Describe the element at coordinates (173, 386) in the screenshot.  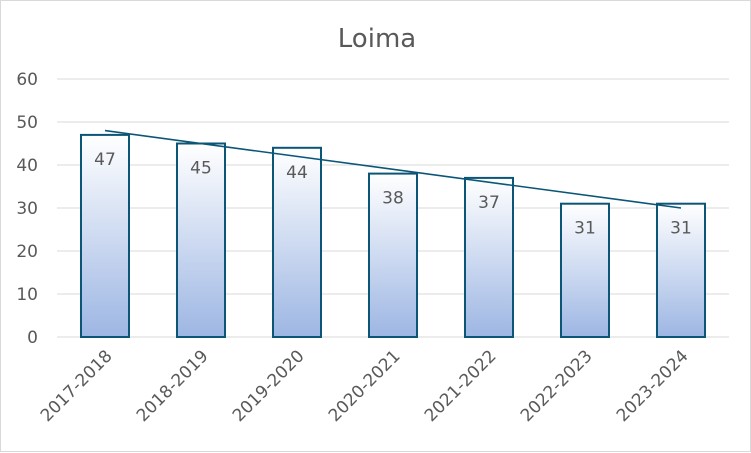
I see `x-tick-label: 2018-2019` at that location.